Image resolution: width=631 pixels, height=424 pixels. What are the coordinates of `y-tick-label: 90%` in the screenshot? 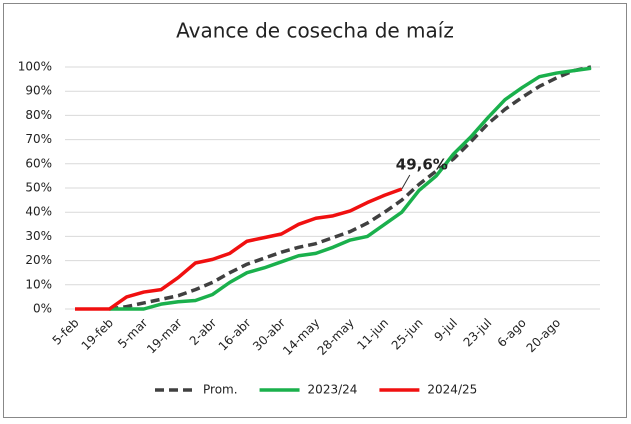 It's located at (38, 91).